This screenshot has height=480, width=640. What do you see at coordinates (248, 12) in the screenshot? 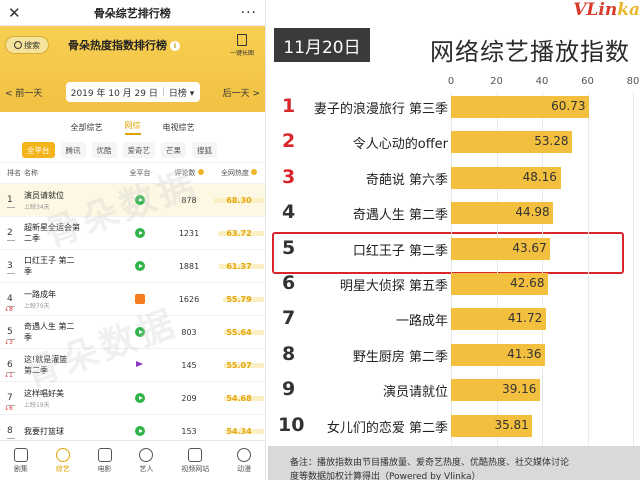
I see `more-icon: ···` at bounding box center [248, 12].